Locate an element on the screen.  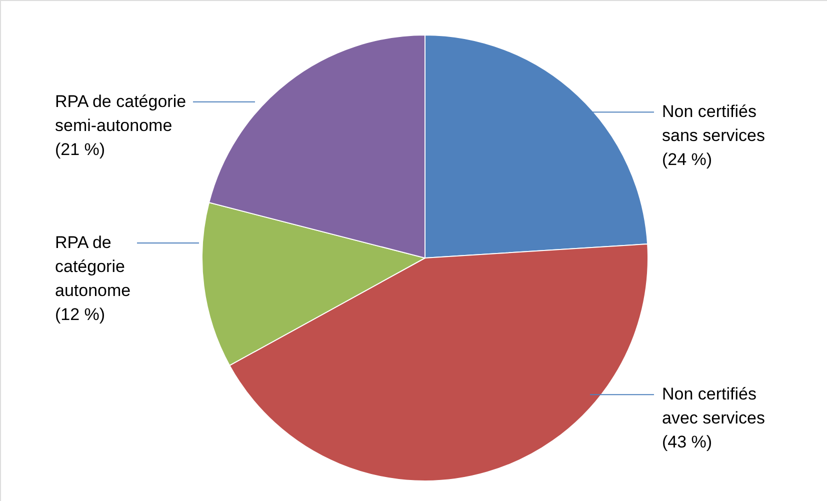
data-label: (21 %) is located at coordinates (80, 149).